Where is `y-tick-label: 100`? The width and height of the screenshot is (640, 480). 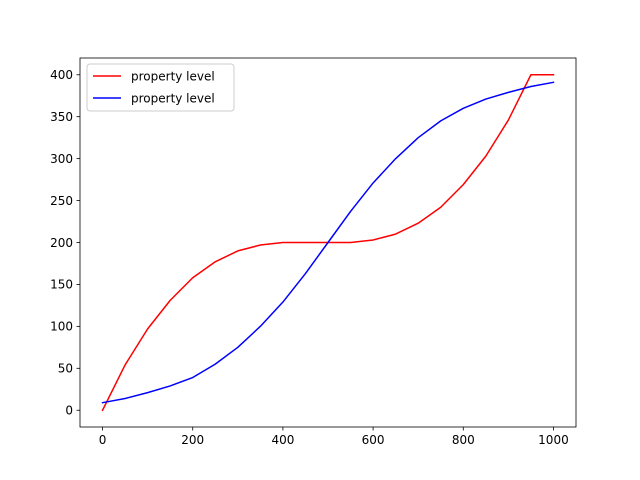 y-tick-label: 100 is located at coordinates (61, 327).